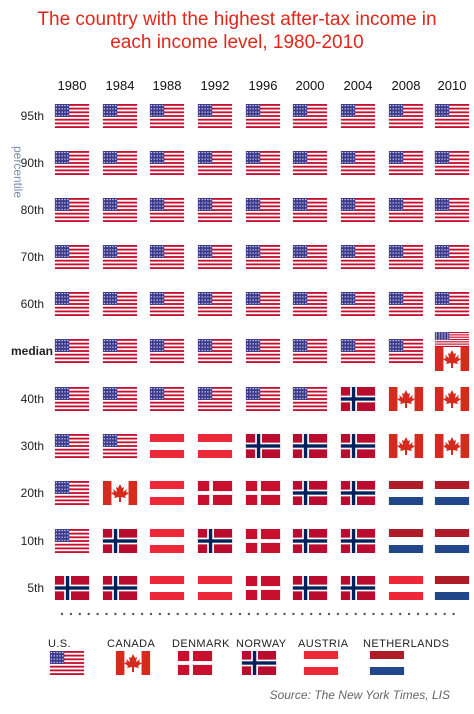 The image size is (474, 714). Describe the element at coordinates (452, 85) in the screenshot. I see `column-header-2010: 2010` at that location.